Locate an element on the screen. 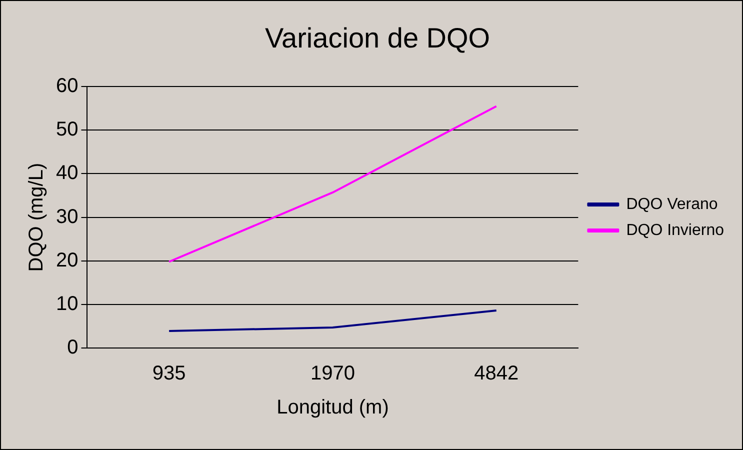 The height and width of the screenshot is (450, 743). x-tick-label: 935 is located at coordinates (169, 373).